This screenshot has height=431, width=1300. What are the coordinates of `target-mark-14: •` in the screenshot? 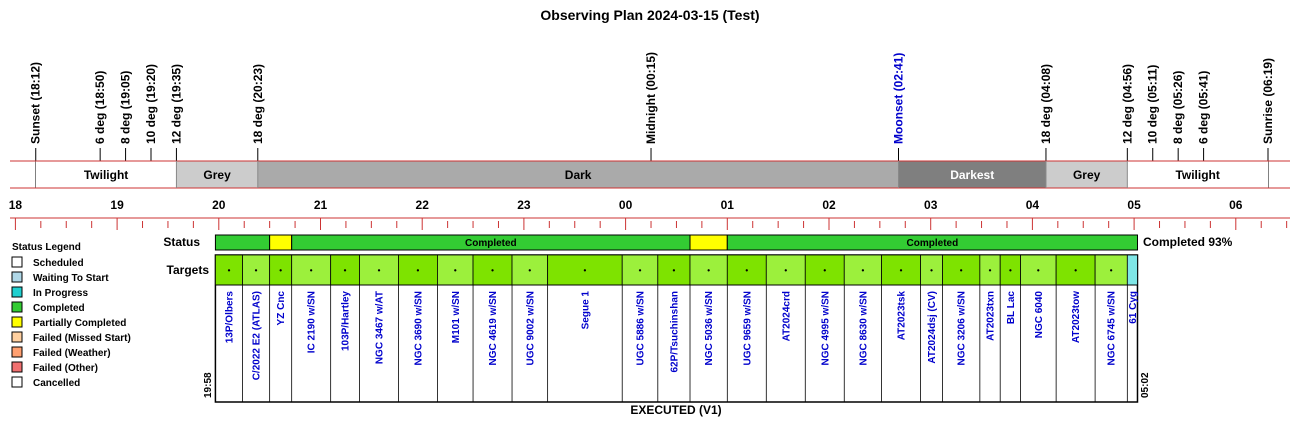 It's located at (746, 270).